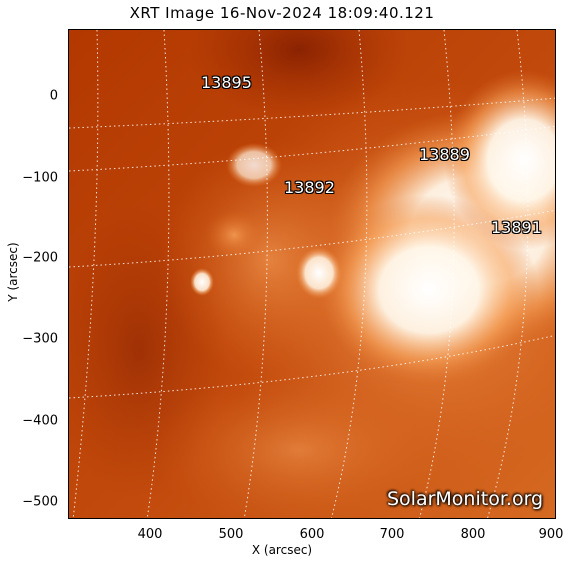 This screenshot has height=564, width=564. What do you see at coordinates (312, 534) in the screenshot?
I see `x-tick-label: 600` at bounding box center [312, 534].